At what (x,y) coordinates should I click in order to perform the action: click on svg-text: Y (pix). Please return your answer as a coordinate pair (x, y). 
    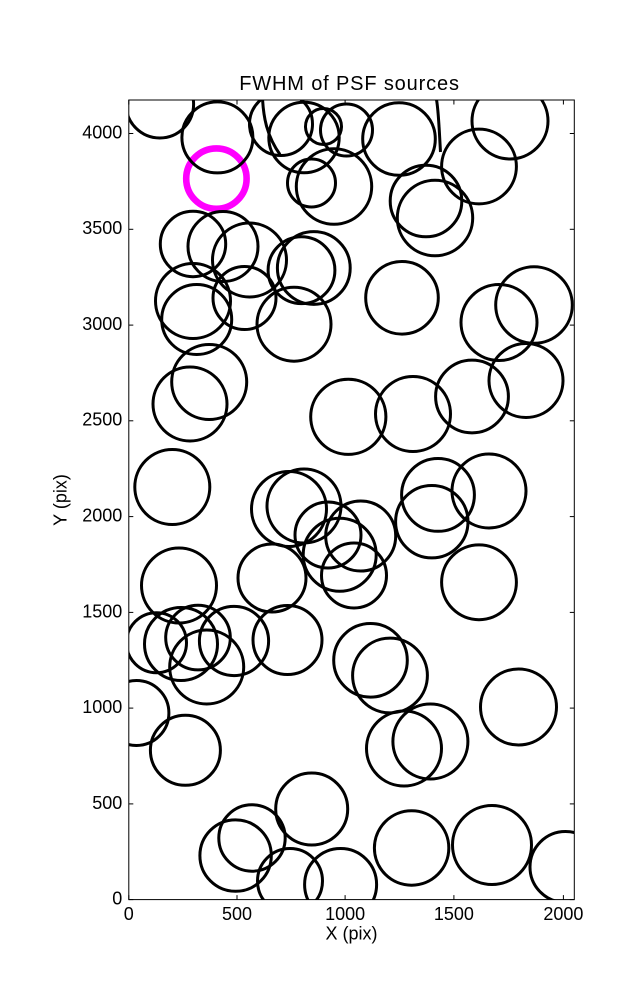
    Looking at the image, I should click on (61, 500).